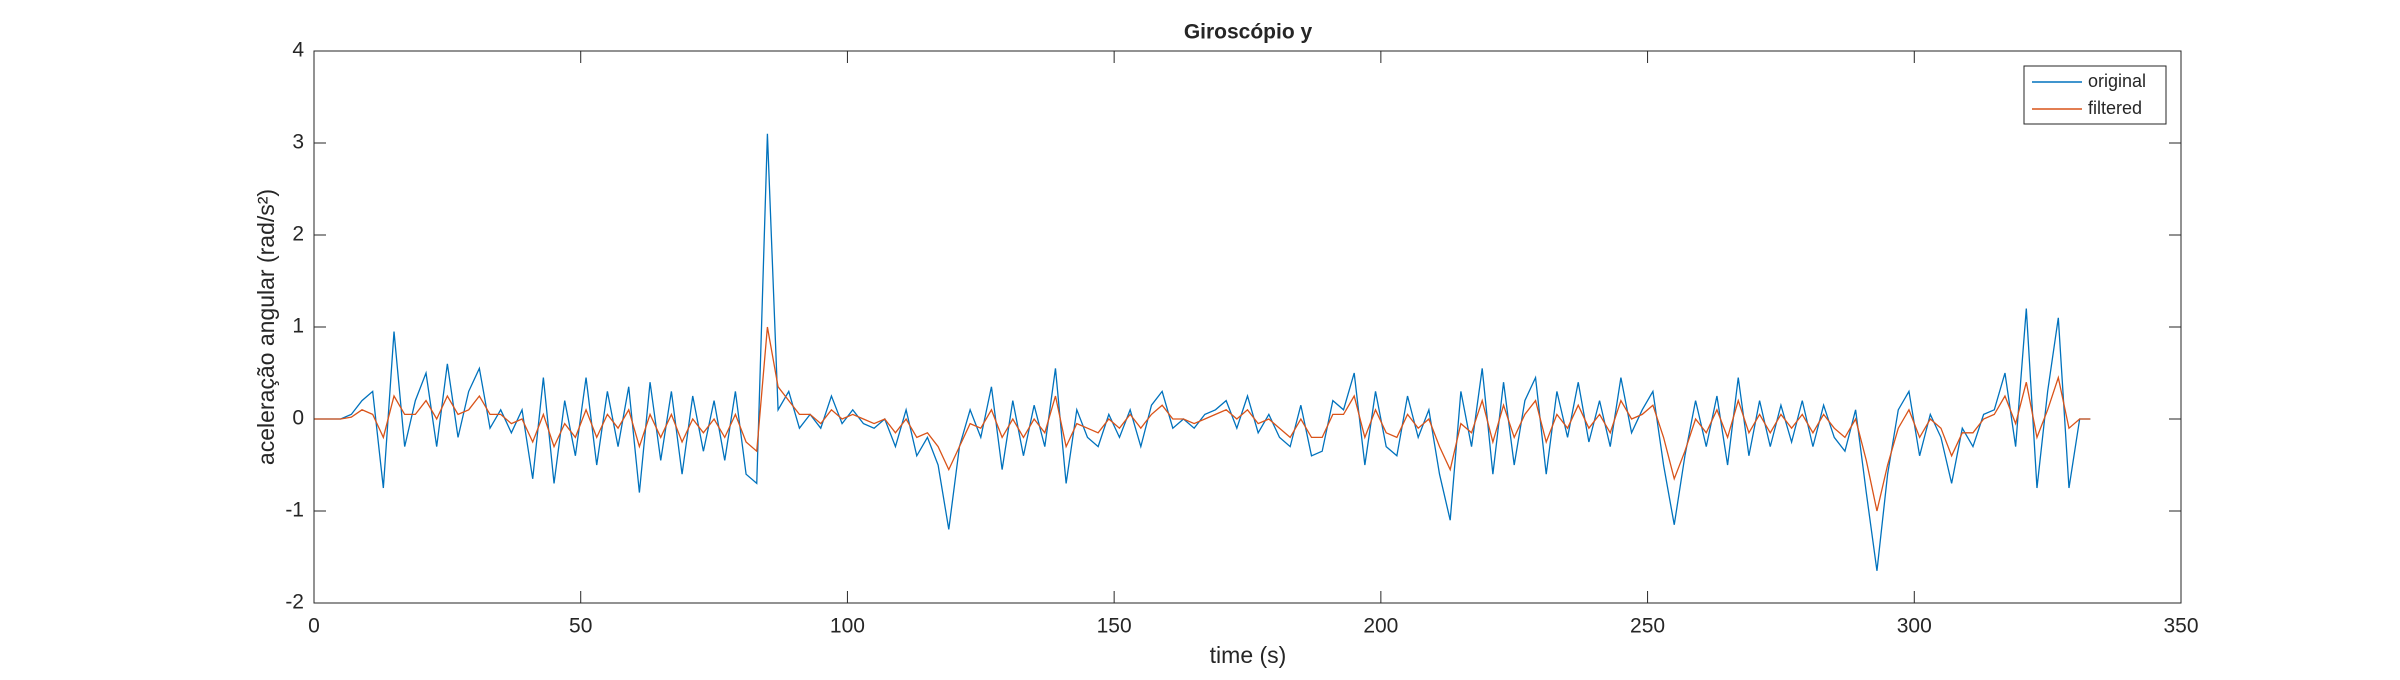 This screenshot has width=2400, height=680. I want to click on x-tick-label: 250, so click(1647, 626).